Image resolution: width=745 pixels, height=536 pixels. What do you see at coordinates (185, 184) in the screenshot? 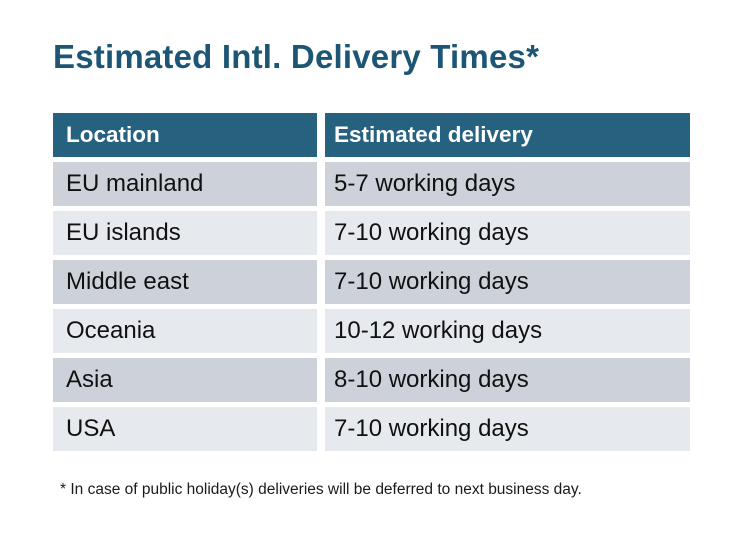
I see `table-cell-location: EU mainland` at bounding box center [185, 184].